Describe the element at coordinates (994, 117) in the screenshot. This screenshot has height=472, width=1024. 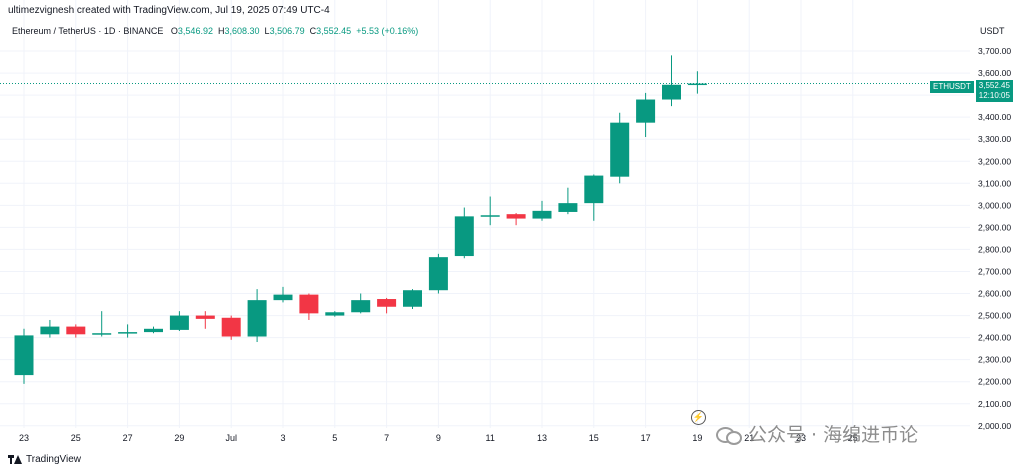
I see `y-tick-label: 3,400.00` at that location.